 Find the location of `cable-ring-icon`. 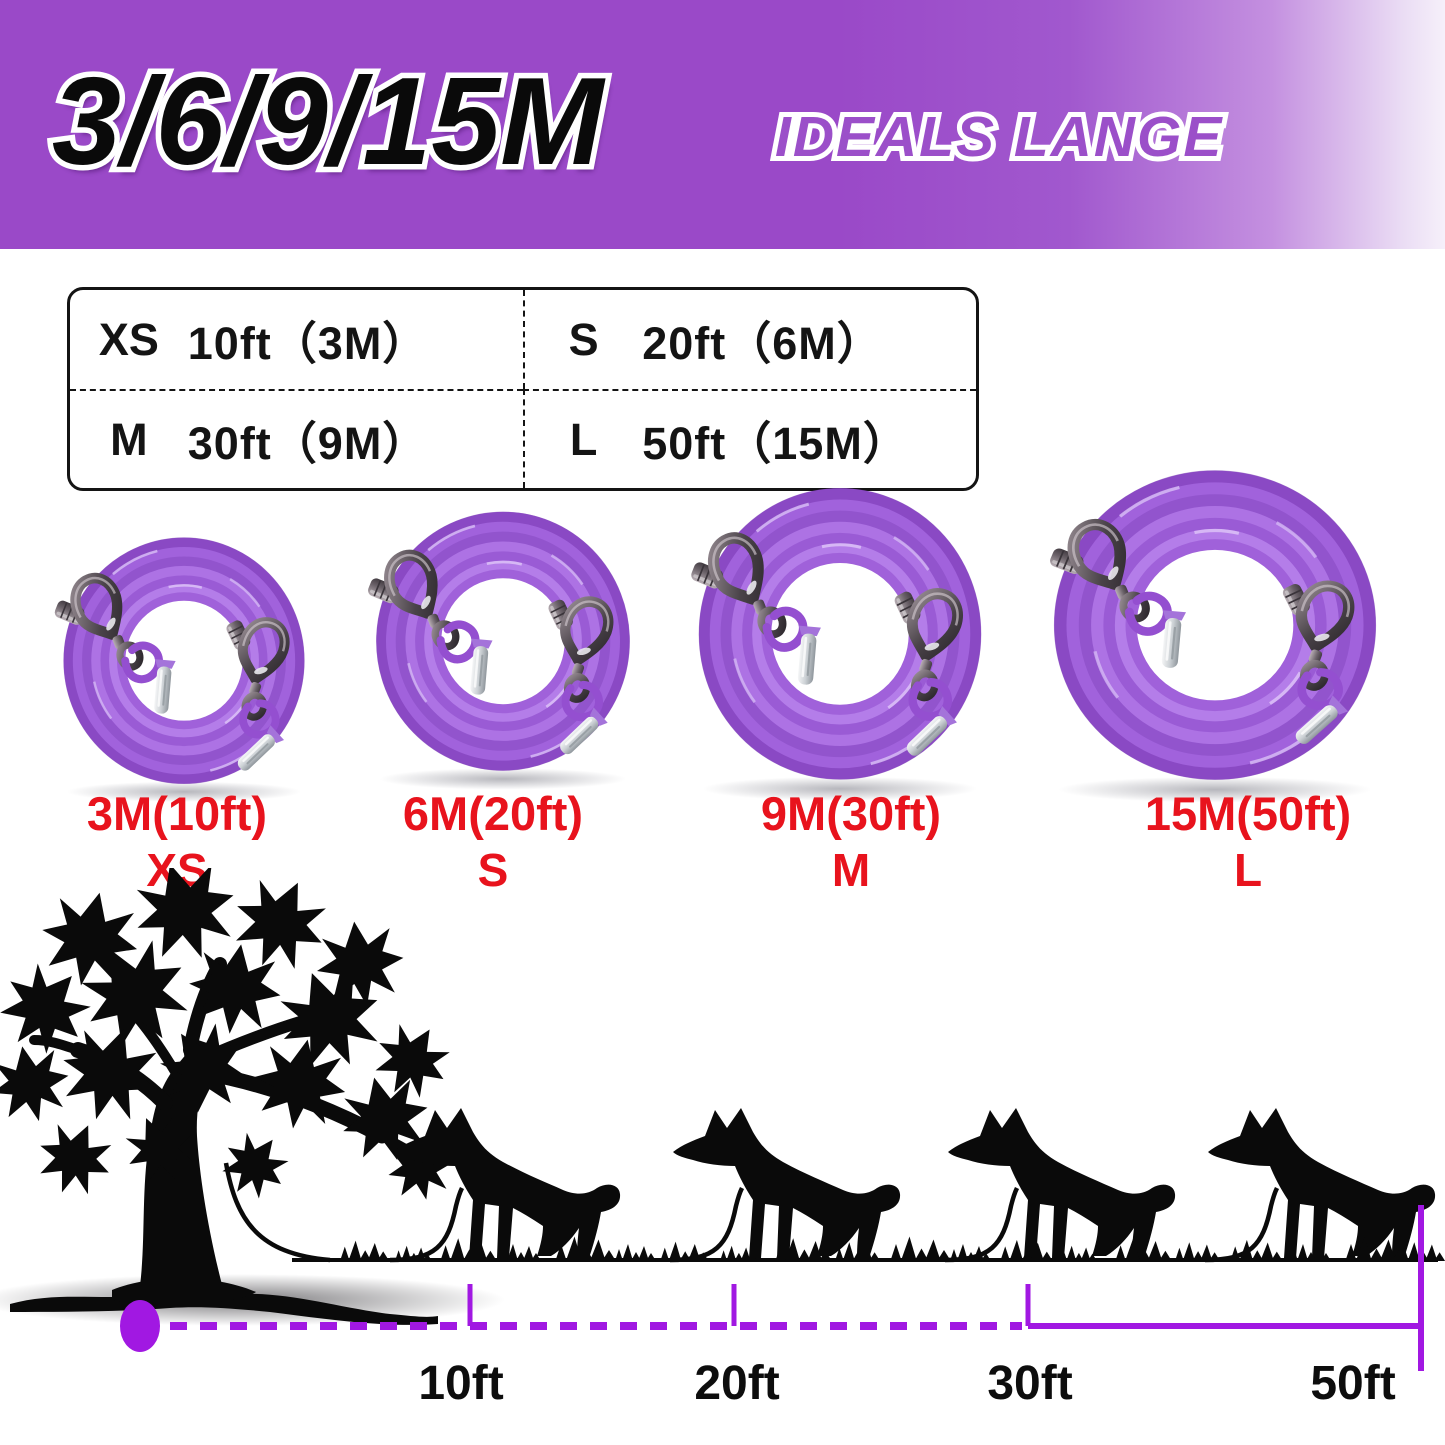

cable-ring-icon is located at coordinates (1215, 638).